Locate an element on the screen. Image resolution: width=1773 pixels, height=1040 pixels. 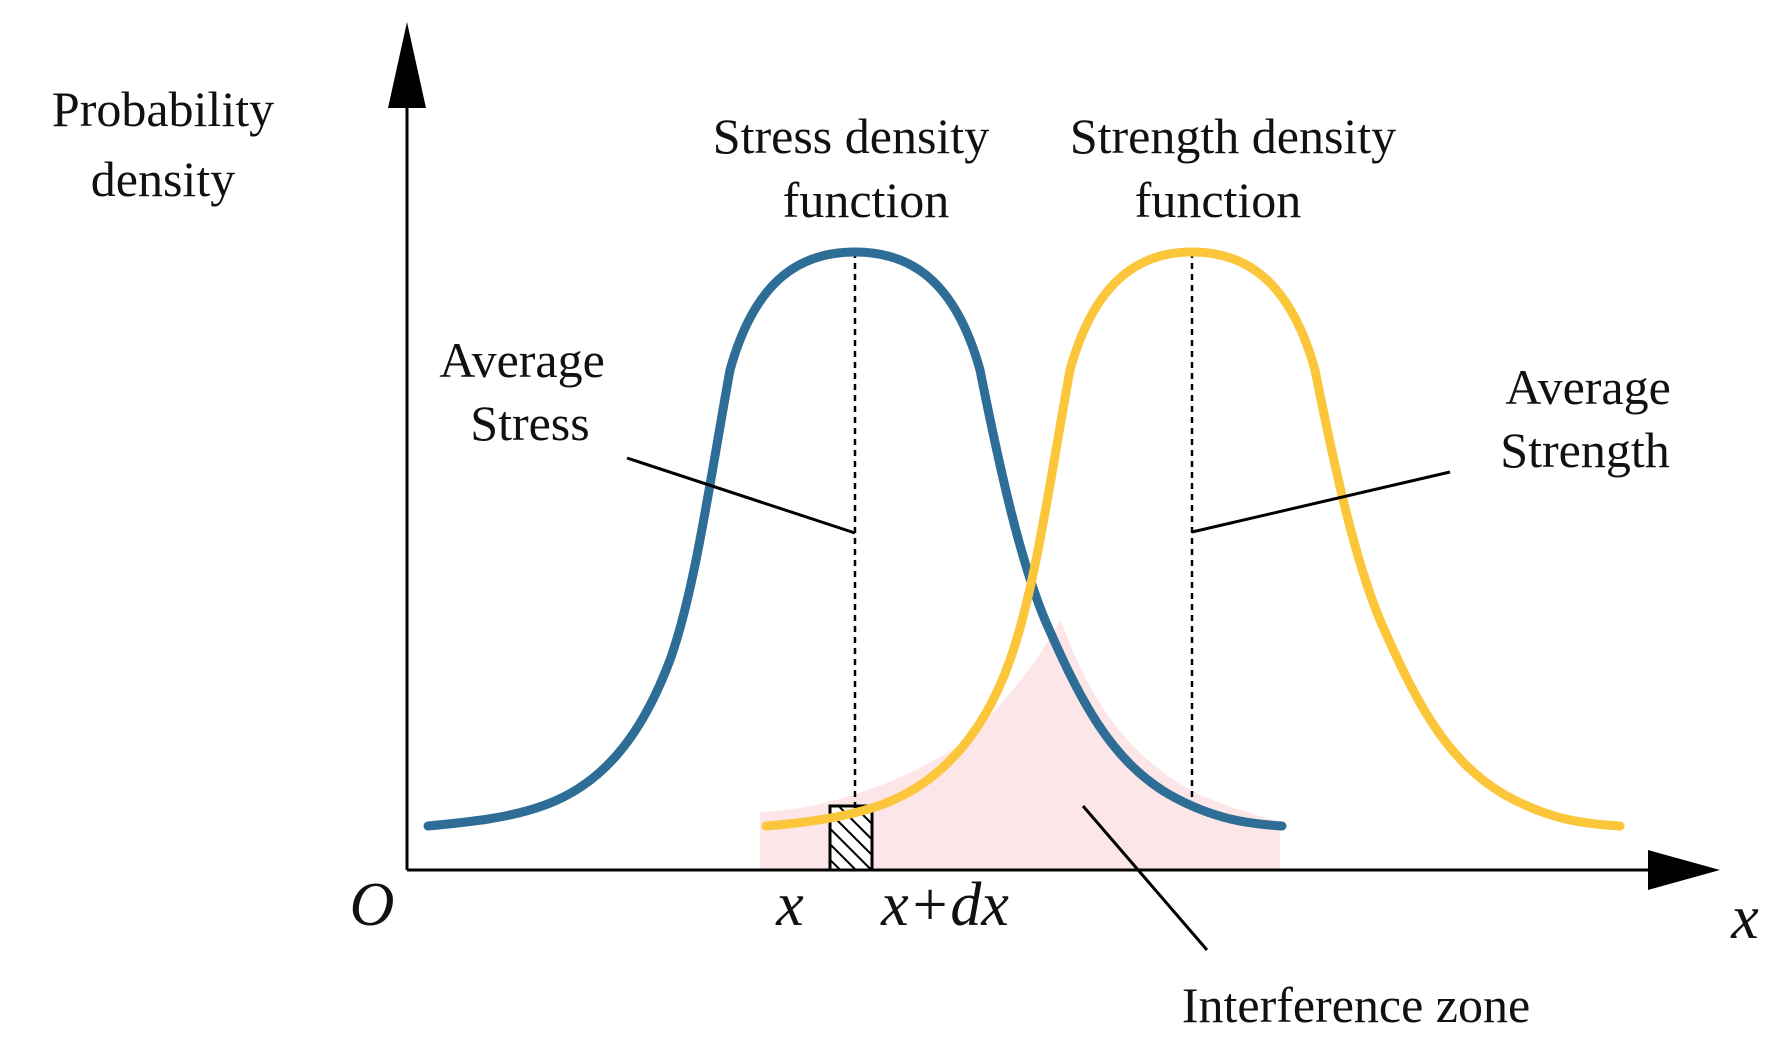
average-stress-label-line1: Average is located at coordinates (522, 360).